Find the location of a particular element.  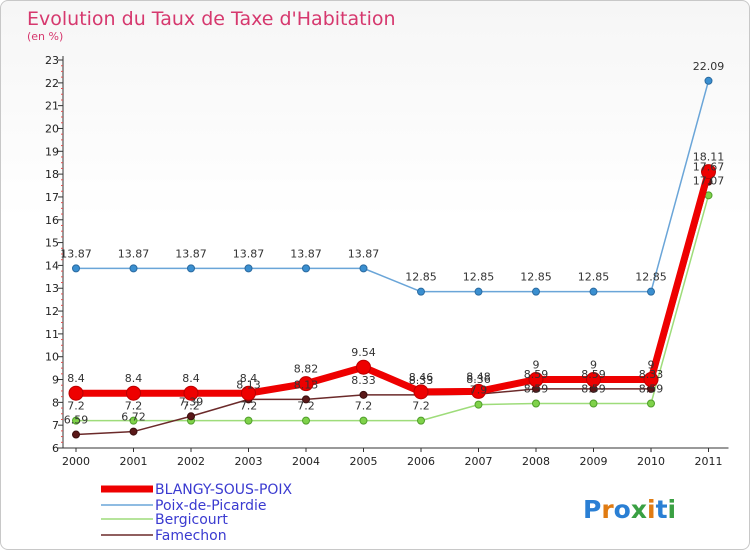

y-tick-label: 20 is located at coordinates (52, 128).